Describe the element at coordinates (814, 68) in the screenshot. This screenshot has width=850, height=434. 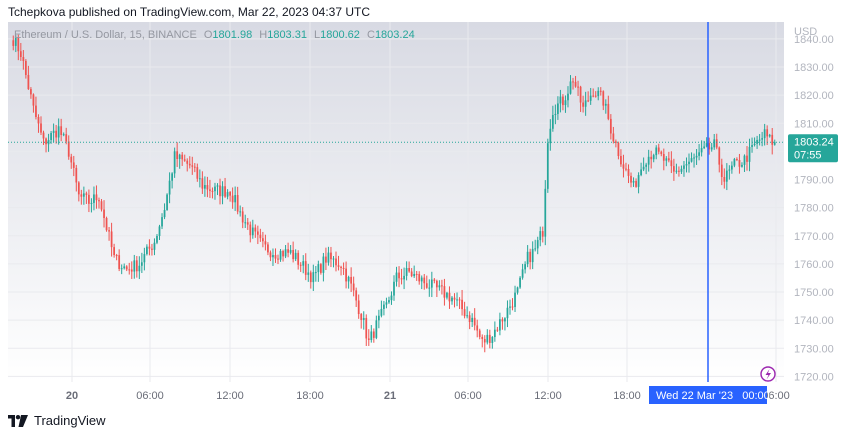
I see `price-tick-label: 1830.00` at that location.